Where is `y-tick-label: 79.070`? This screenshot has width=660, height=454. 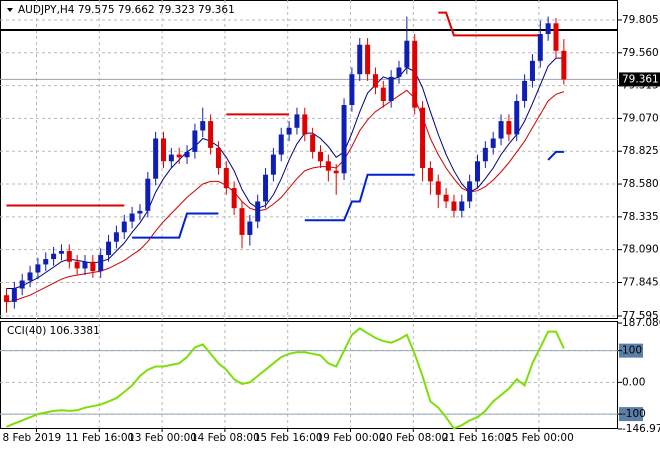 y-tick-label: 79.070 is located at coordinates (640, 118).